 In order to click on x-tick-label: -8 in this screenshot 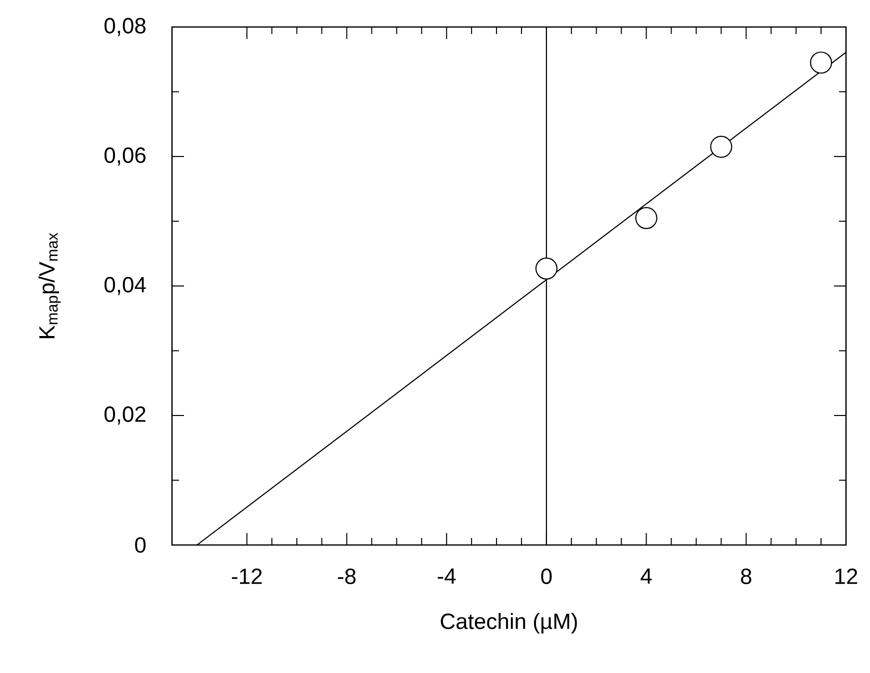, I will do `click(347, 576)`.